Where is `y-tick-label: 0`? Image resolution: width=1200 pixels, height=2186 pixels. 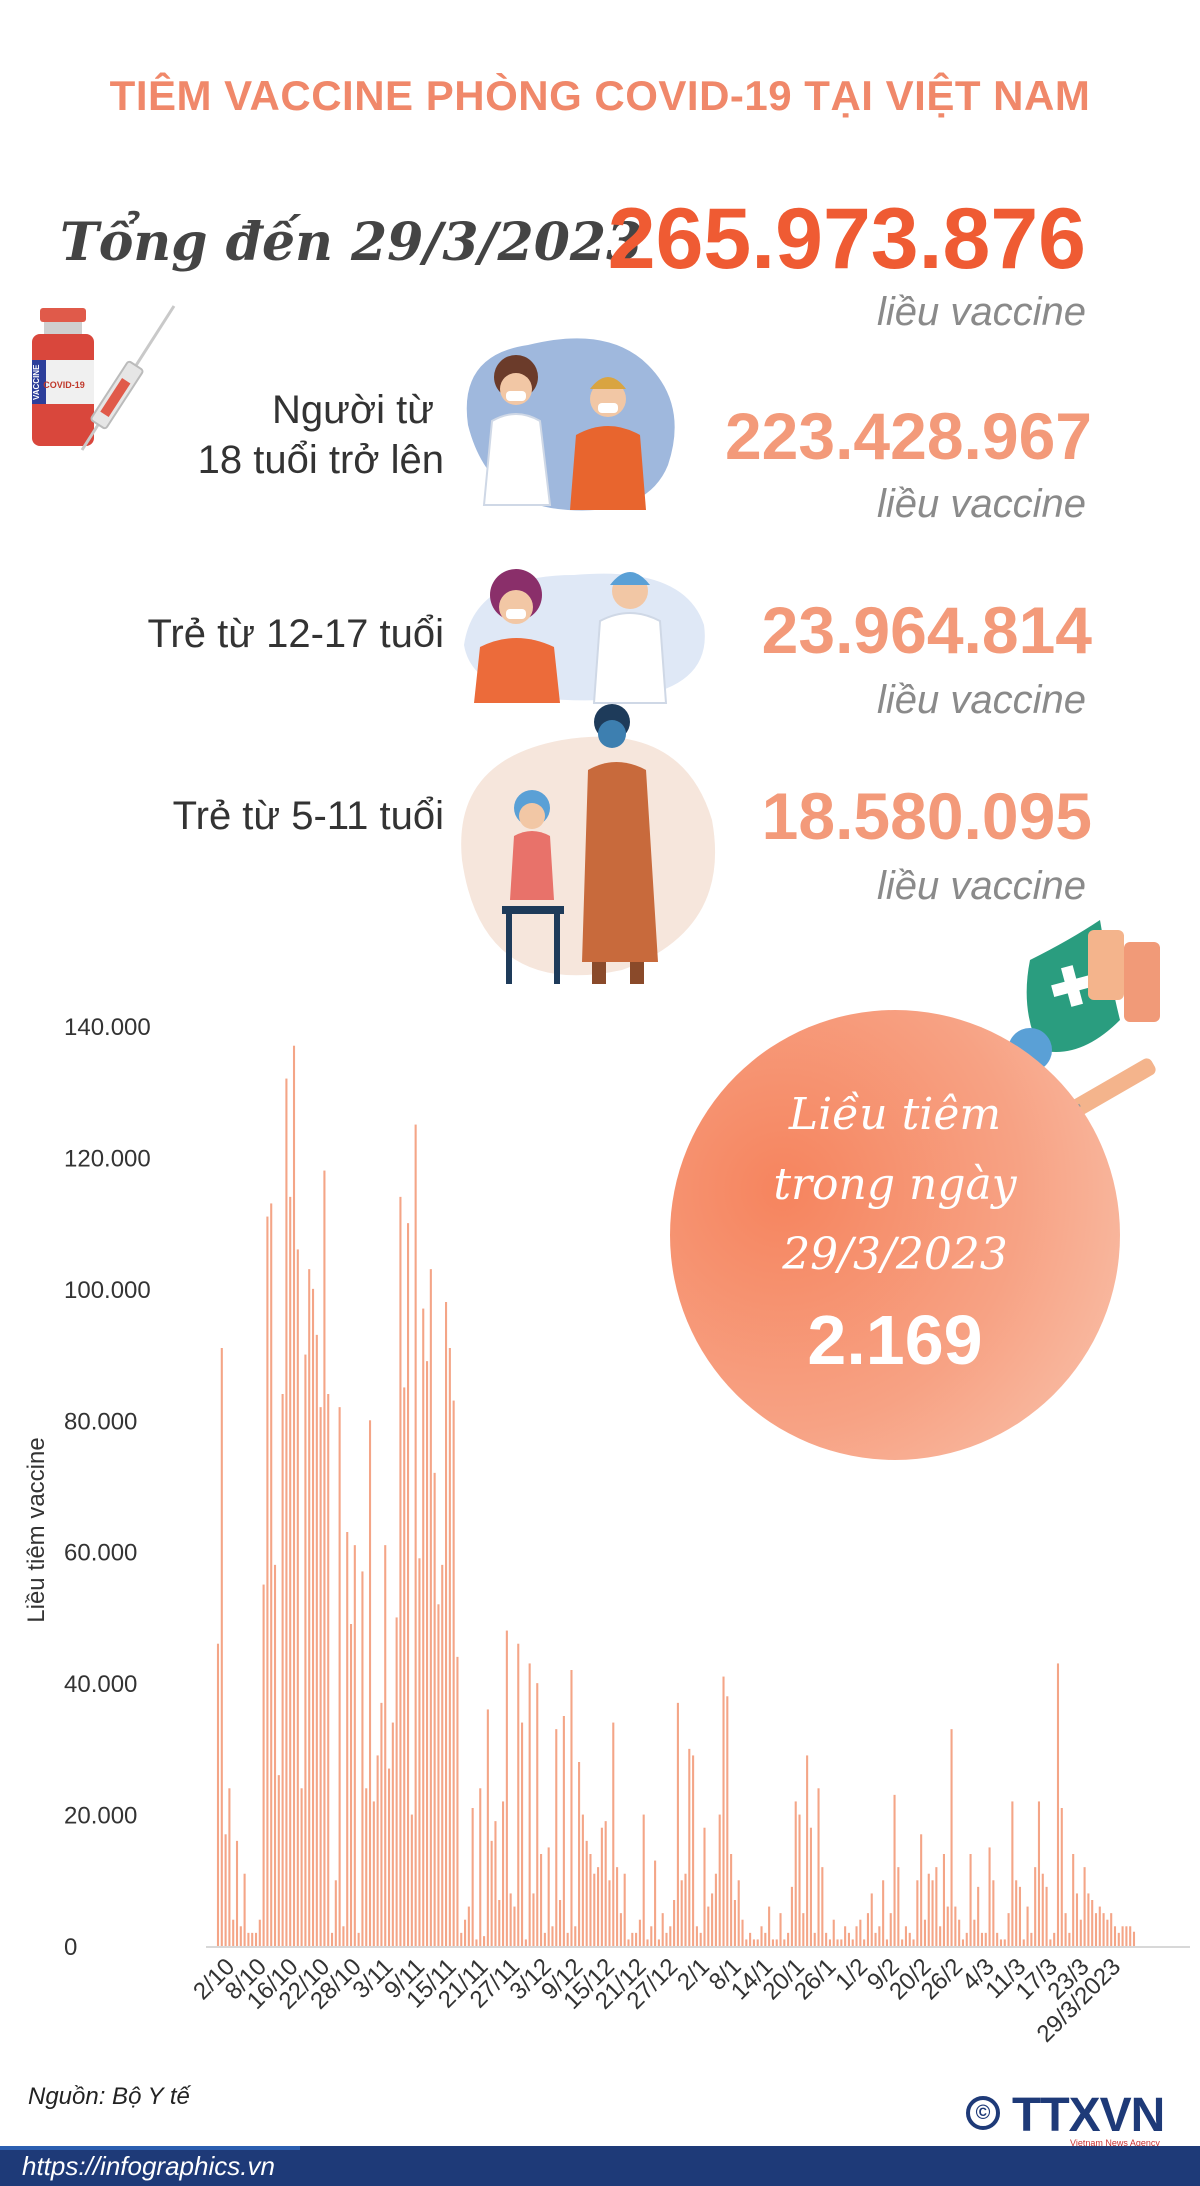
y-tick-label: 0 is located at coordinates (70, 1947).